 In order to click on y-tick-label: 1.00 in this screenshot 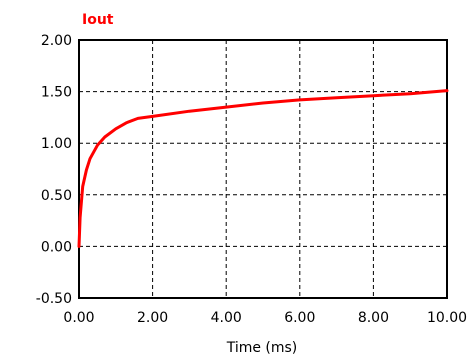, I will do `click(56, 144)`.